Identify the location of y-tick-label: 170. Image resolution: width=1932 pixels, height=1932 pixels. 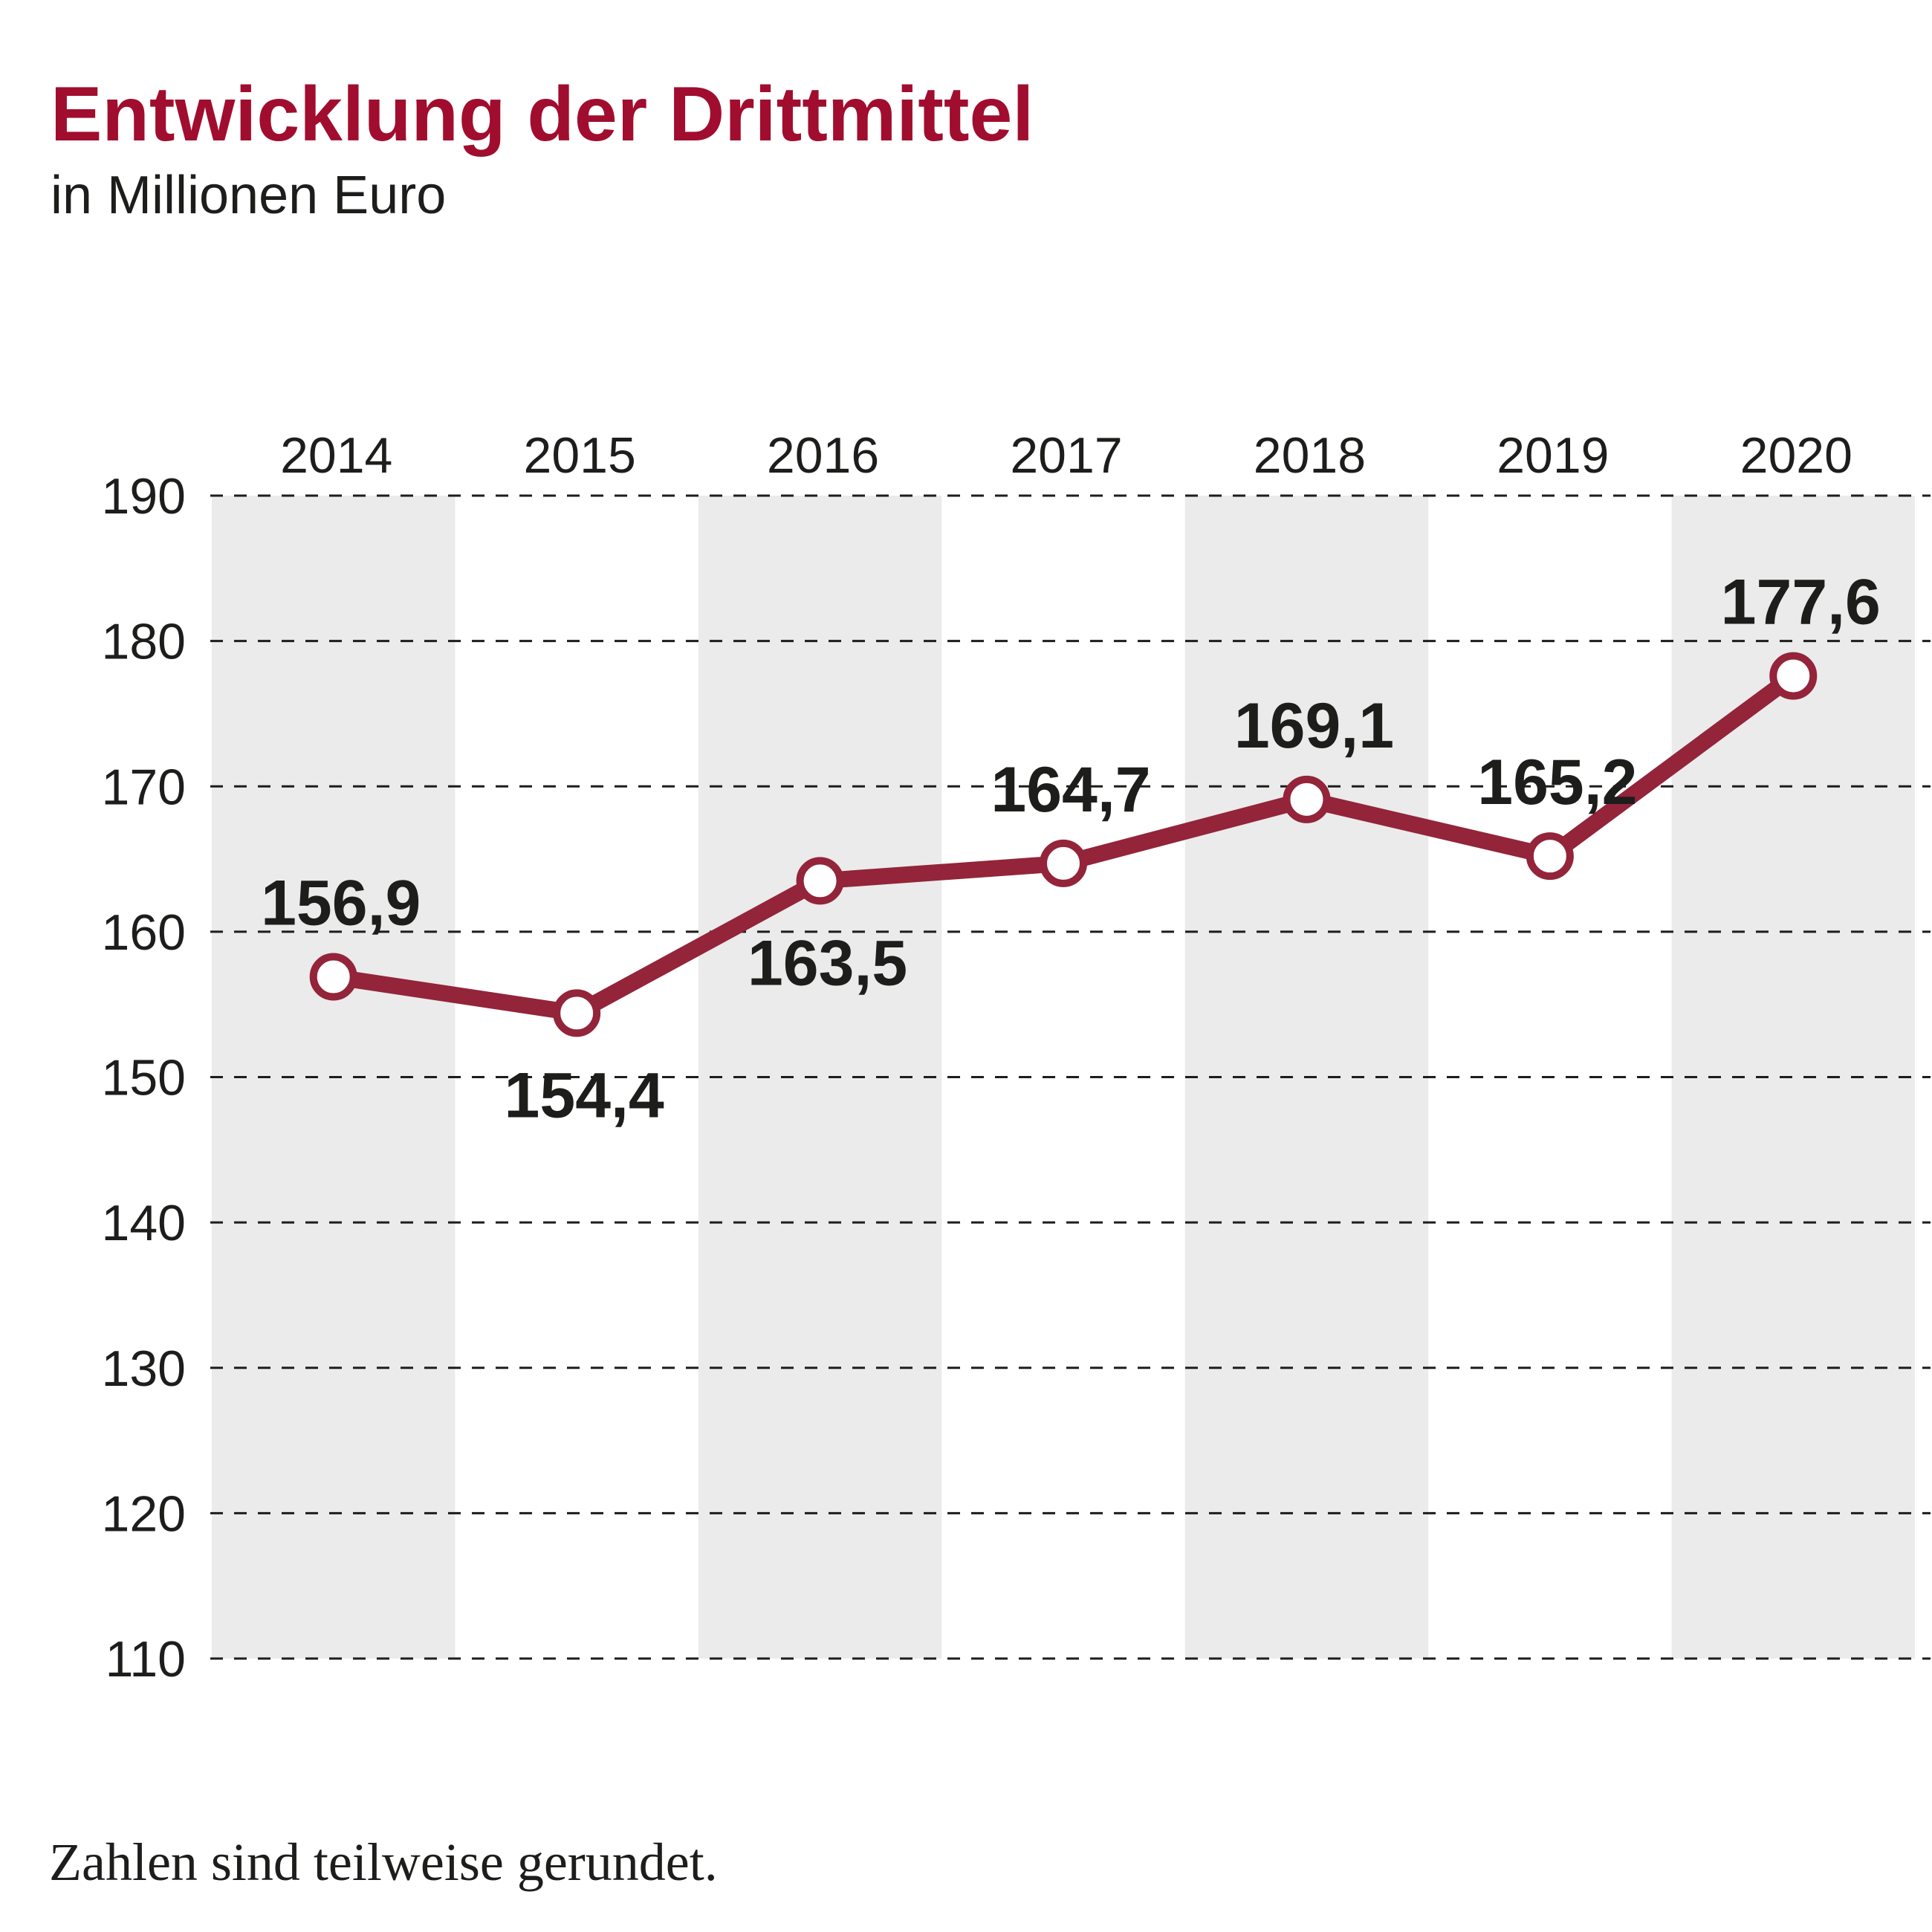
(144, 787).